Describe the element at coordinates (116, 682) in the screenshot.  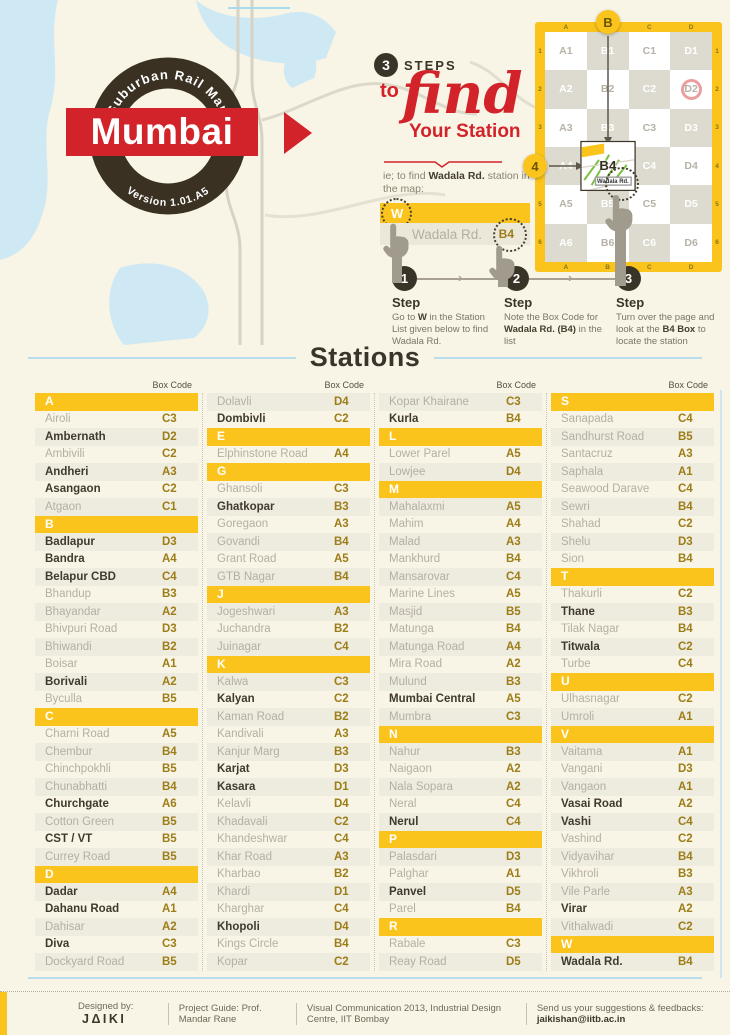
I see `station-row: Borivali A2` at that location.